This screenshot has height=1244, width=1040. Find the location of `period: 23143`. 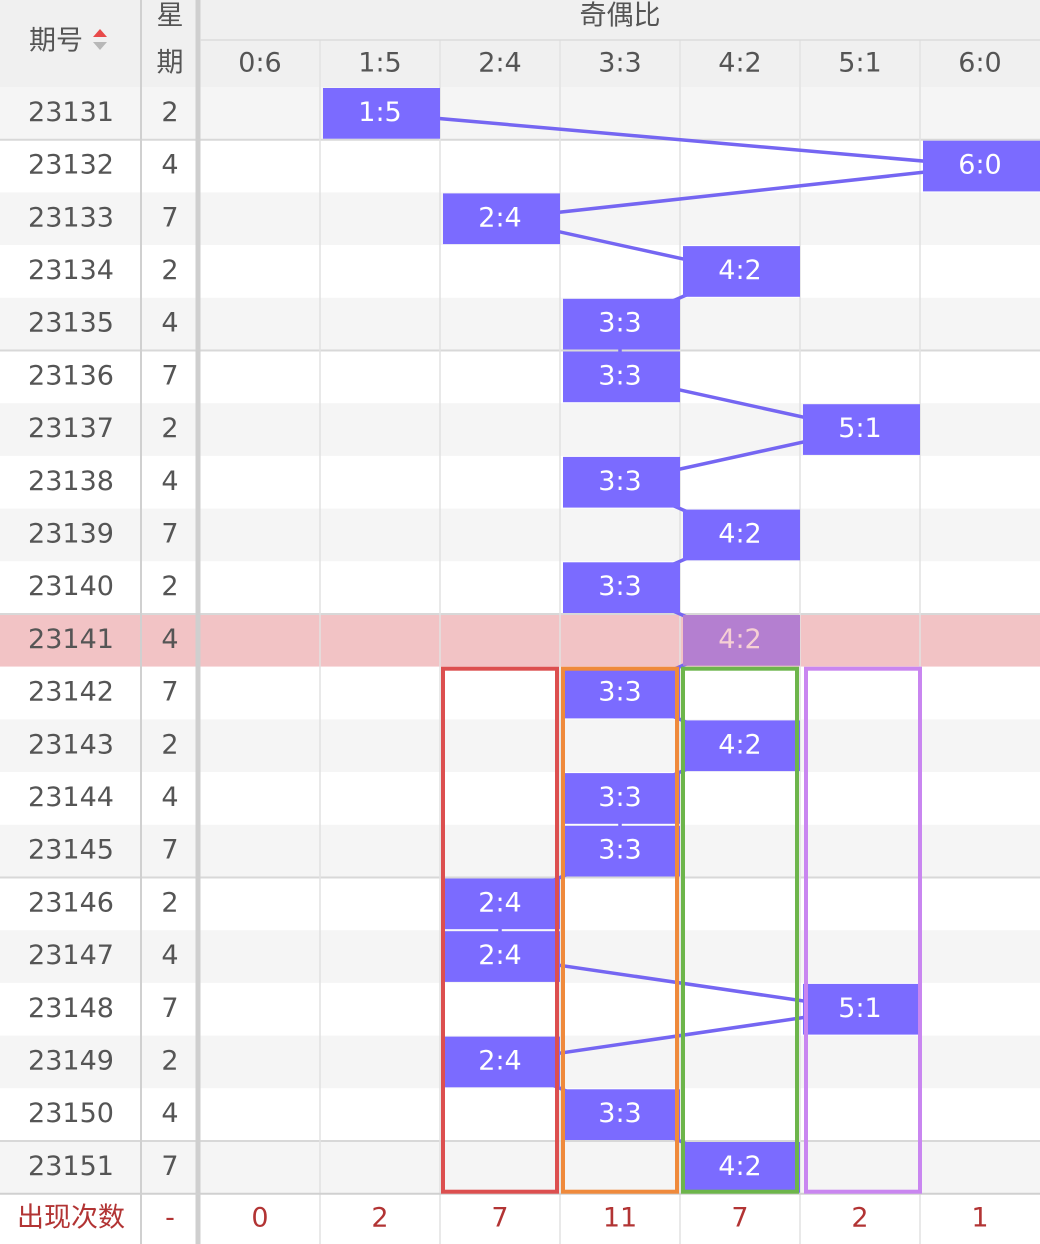

period: 23143 is located at coordinates (71, 744).